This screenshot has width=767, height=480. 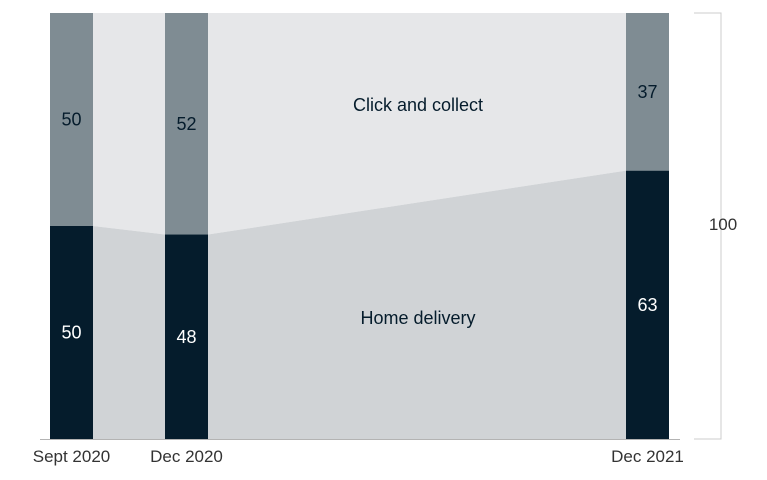 What do you see at coordinates (358, 452) in the screenshot?
I see `x-axis: Sept 2020 Dec 2020 Dec 2021` at bounding box center [358, 452].